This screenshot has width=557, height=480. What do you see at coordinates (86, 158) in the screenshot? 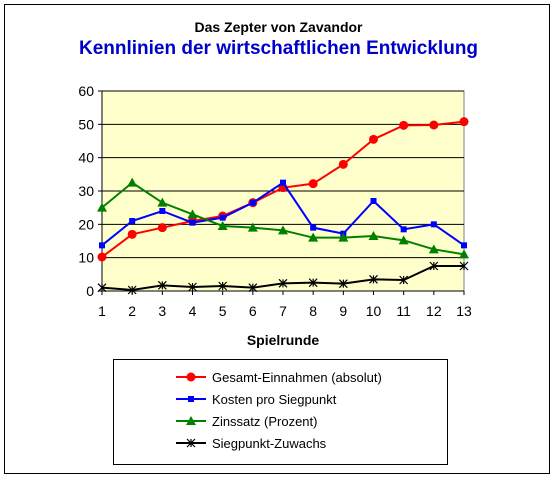
I see `y-tick-label: 40` at bounding box center [86, 158].